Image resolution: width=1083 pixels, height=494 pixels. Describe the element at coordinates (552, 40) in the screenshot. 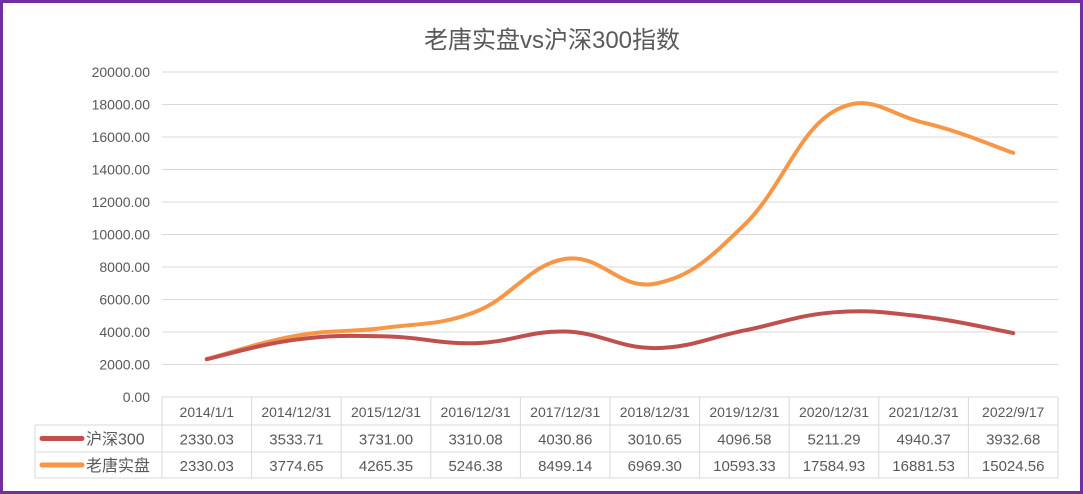

I see `chart-title: 老唐实盘vs沪深300指数` at that location.